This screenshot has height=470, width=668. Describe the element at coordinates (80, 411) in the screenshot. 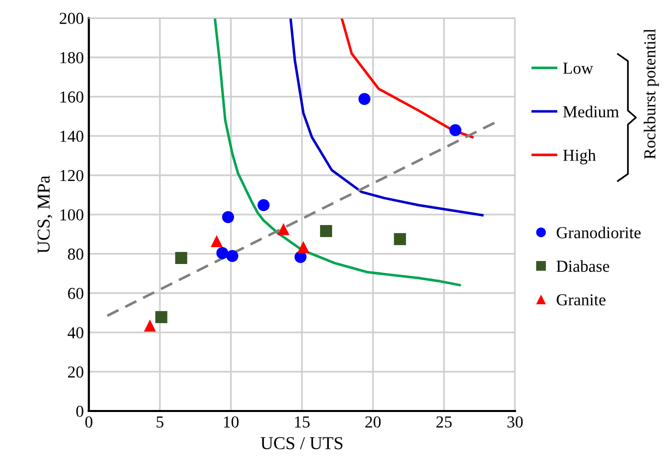

I see `y-tick-label: 0` at that location.